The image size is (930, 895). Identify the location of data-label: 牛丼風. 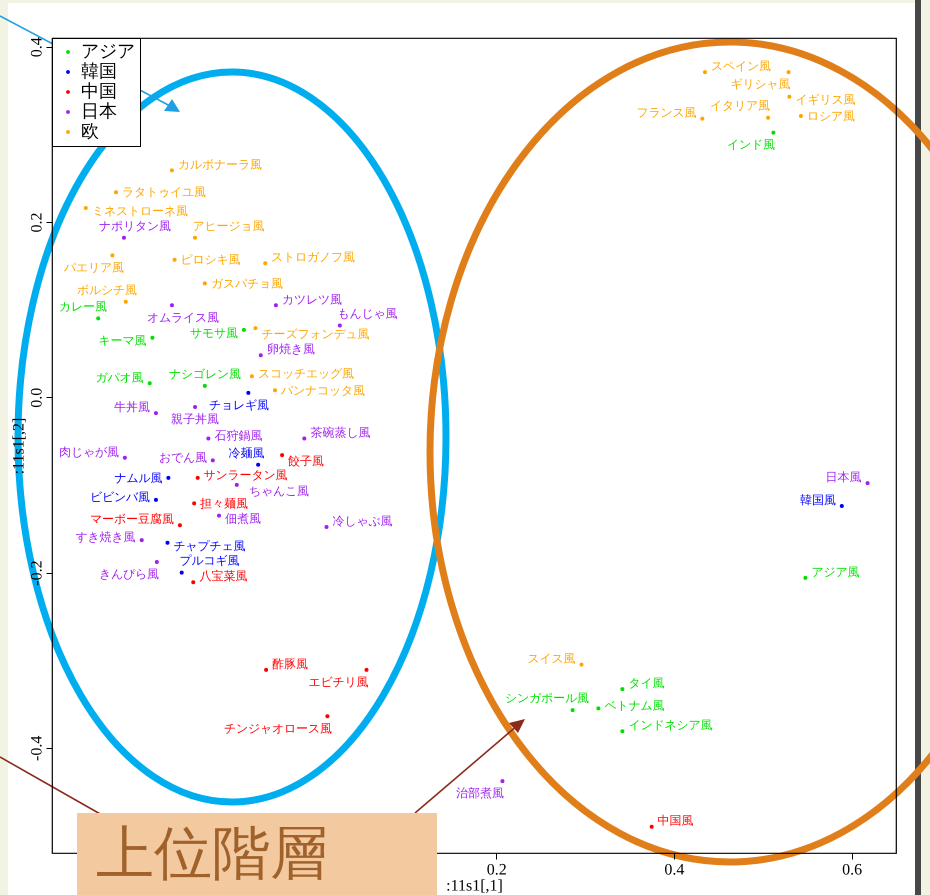
(132, 407).